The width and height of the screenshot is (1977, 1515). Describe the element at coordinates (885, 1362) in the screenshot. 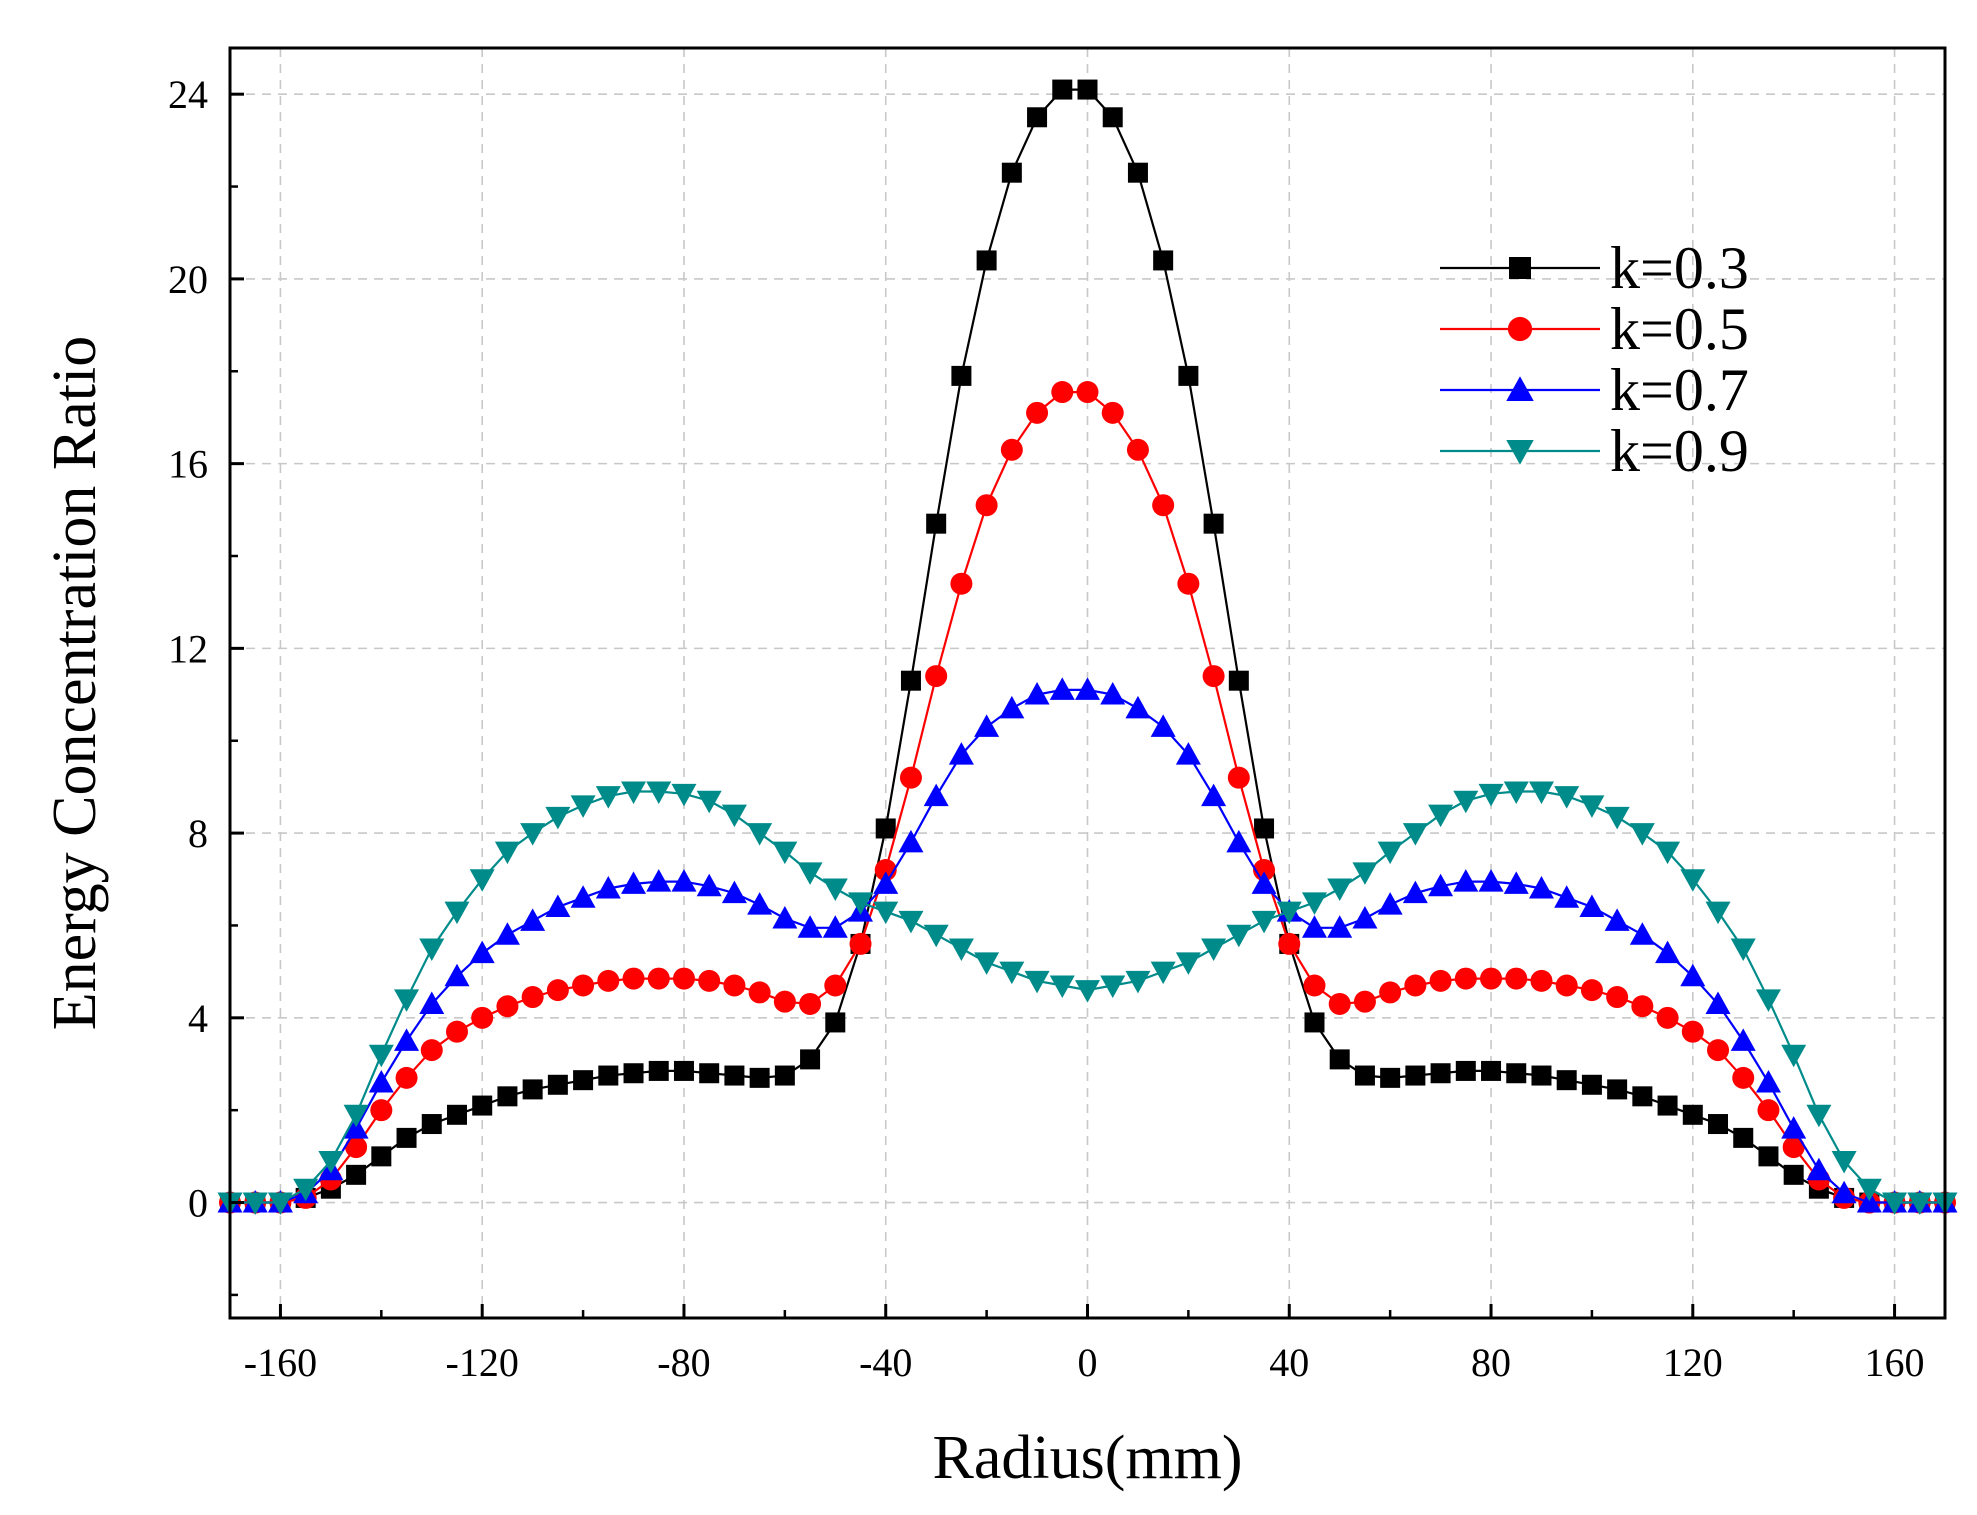

I see `x-tick-label: -40` at that location.